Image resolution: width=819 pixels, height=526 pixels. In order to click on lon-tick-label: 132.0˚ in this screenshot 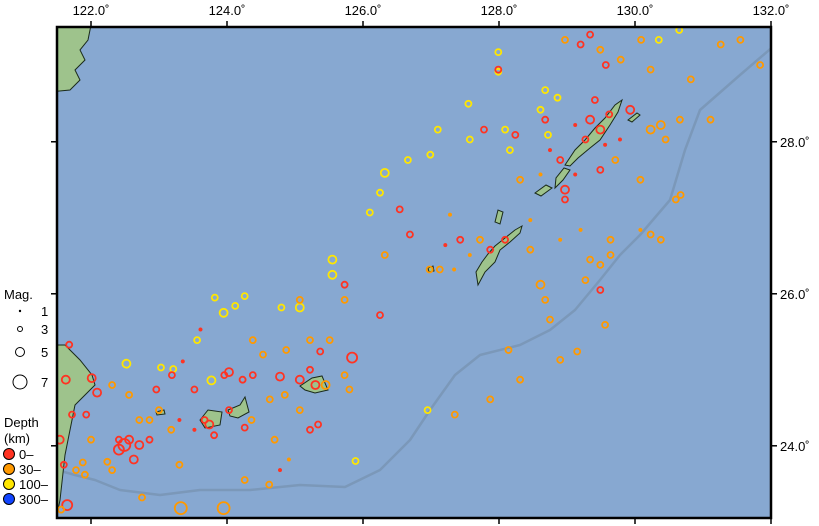, I will do `click(771, 10)`.